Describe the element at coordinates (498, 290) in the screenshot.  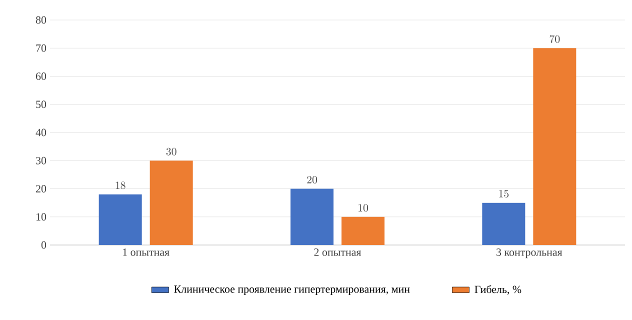
I see `legend-label: Гибель, %` at that location.